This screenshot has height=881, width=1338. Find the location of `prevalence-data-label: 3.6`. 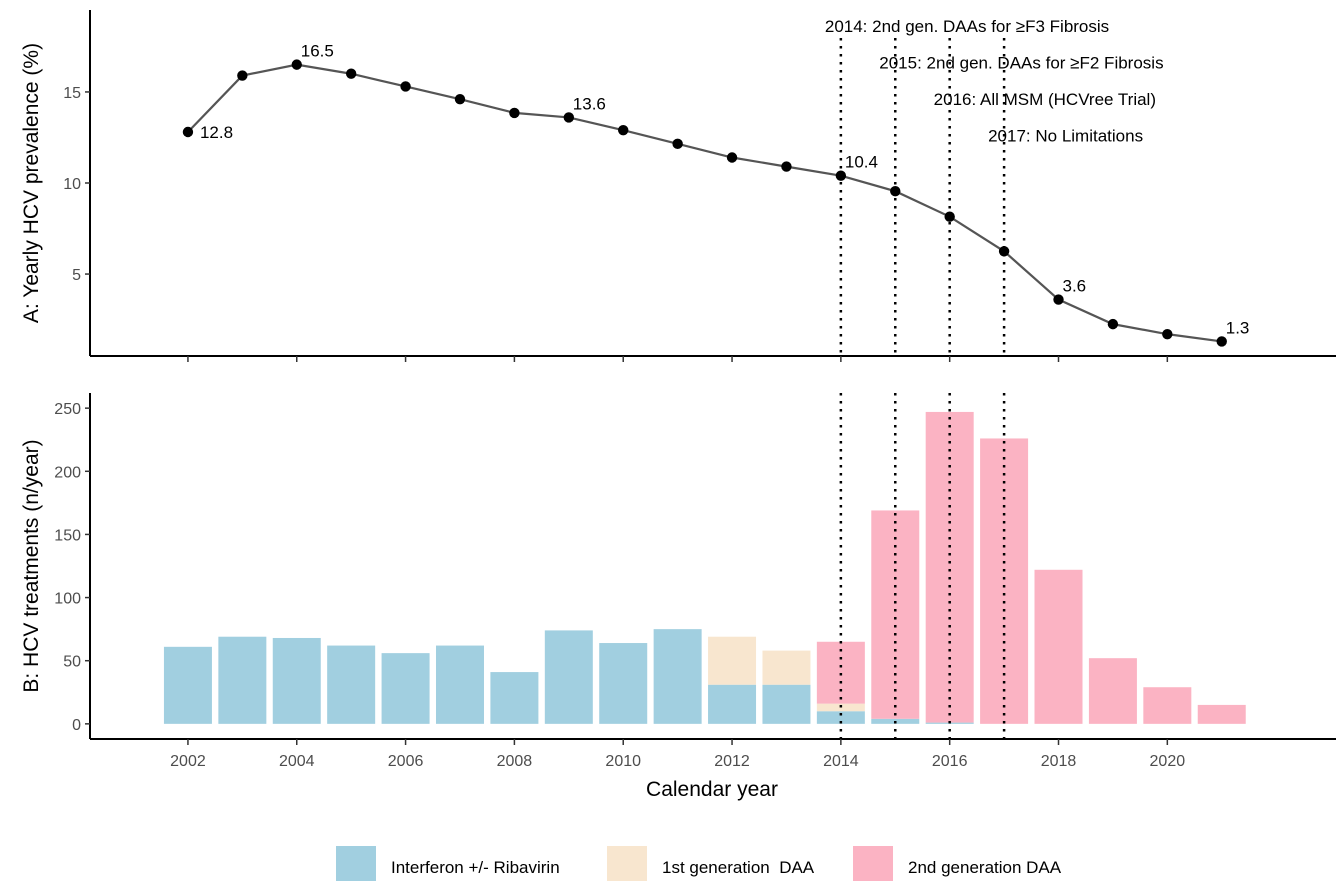

prevalence-data-label: 3.6 is located at coordinates (1075, 286).